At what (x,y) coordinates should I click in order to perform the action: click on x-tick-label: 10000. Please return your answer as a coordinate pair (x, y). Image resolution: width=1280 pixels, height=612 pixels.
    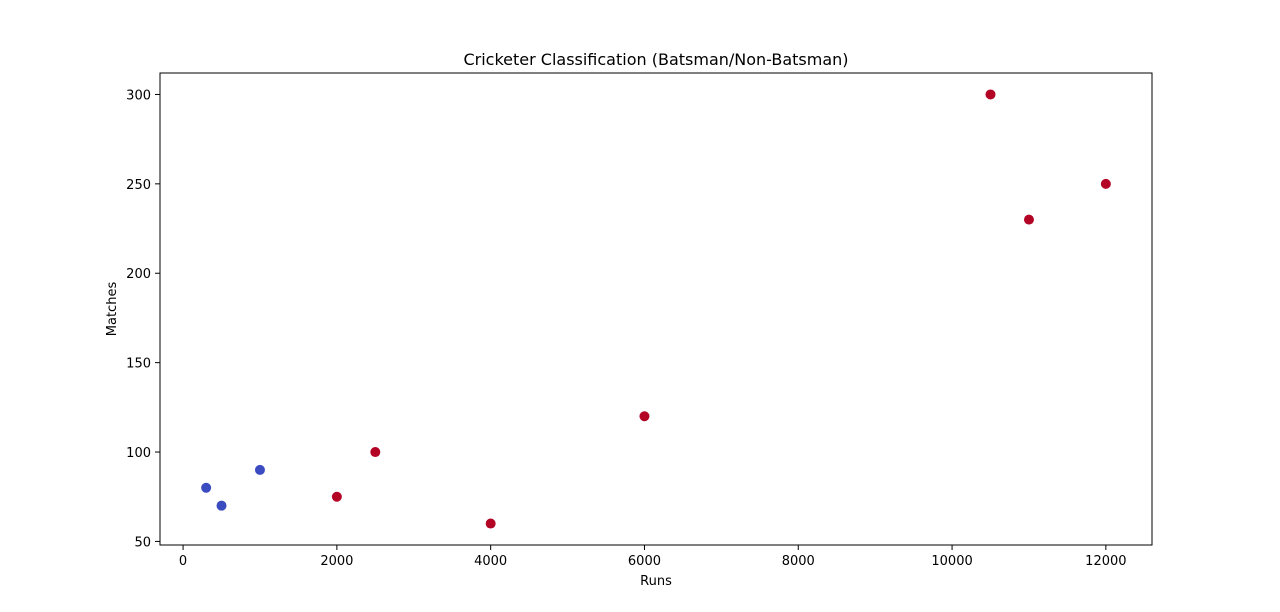
    Looking at the image, I should click on (951, 561).